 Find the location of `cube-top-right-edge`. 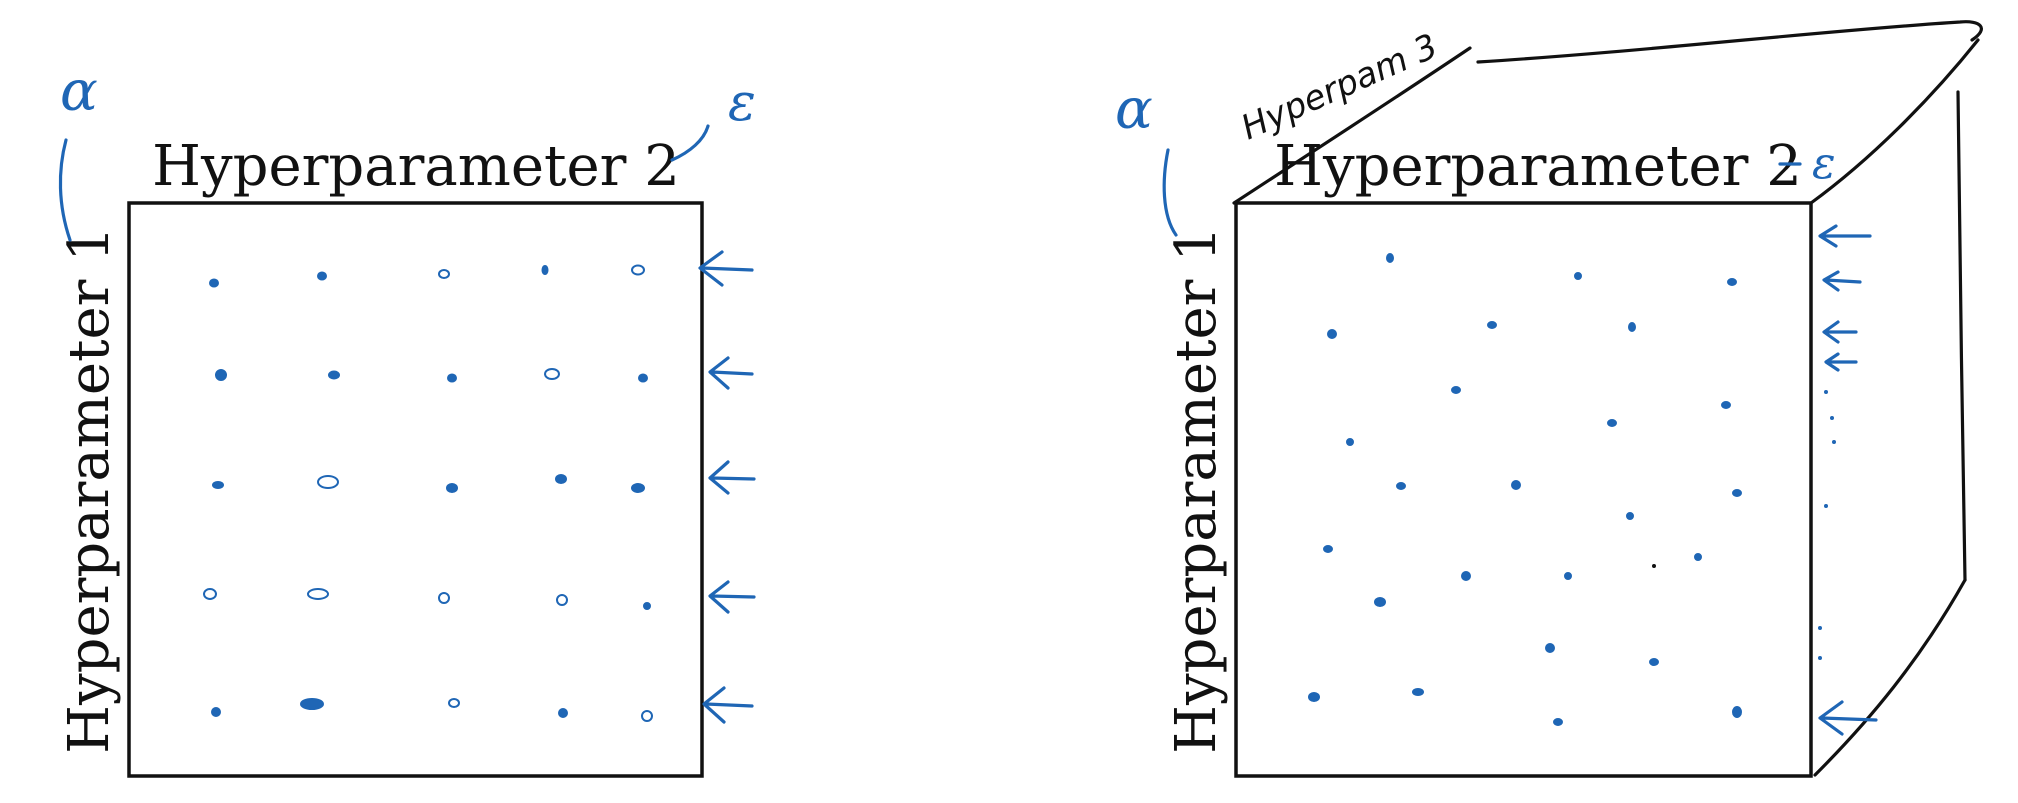

cube-top-right-edge is located at coordinates (1894, 121).